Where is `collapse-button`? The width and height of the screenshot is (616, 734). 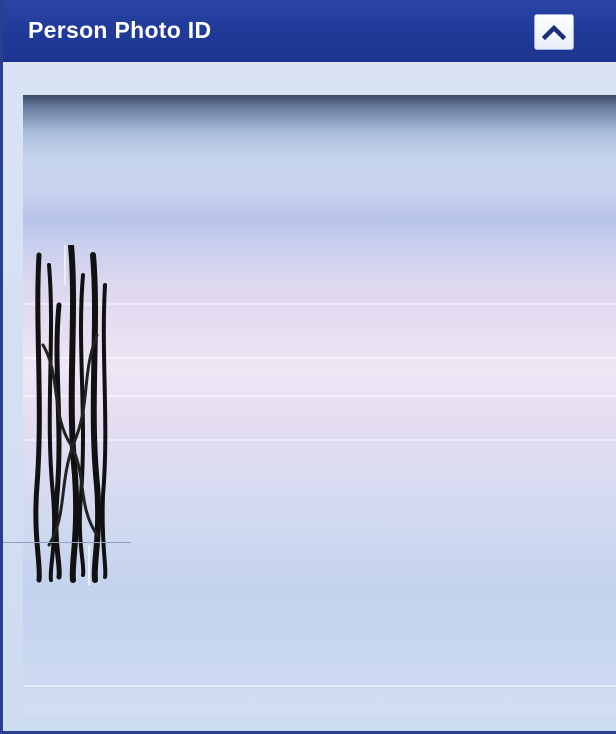 collapse-button is located at coordinates (554, 32).